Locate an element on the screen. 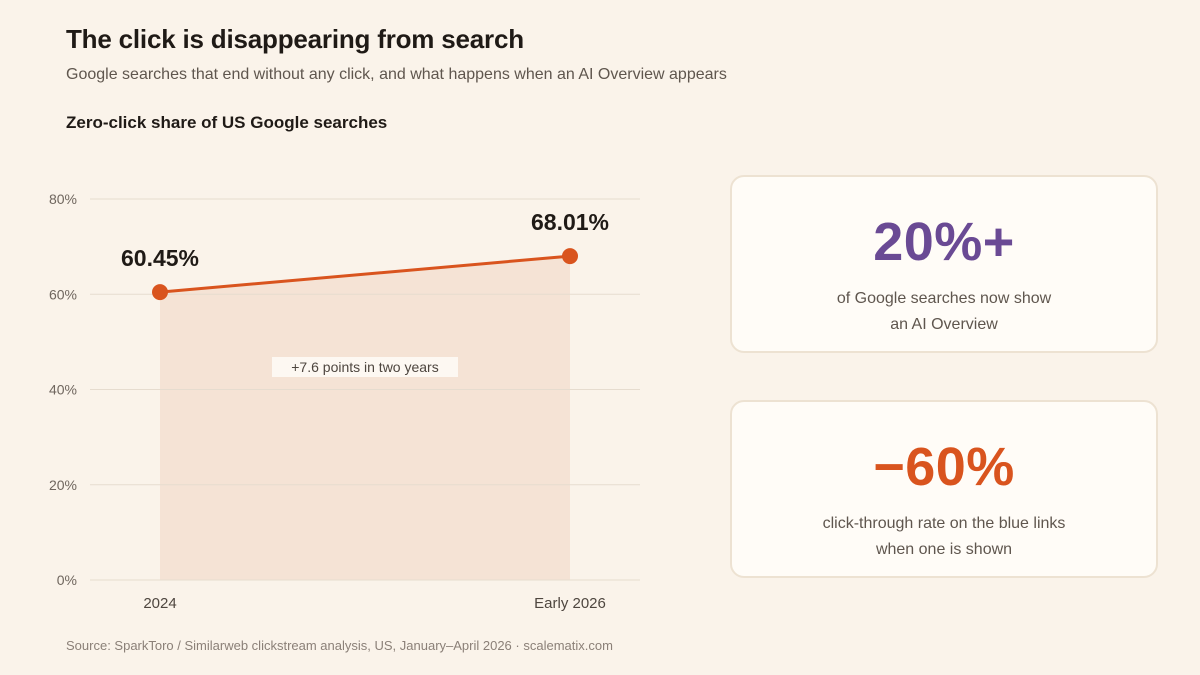 The image size is (1200, 675). y-tick-label: 20% is located at coordinates (63, 485).